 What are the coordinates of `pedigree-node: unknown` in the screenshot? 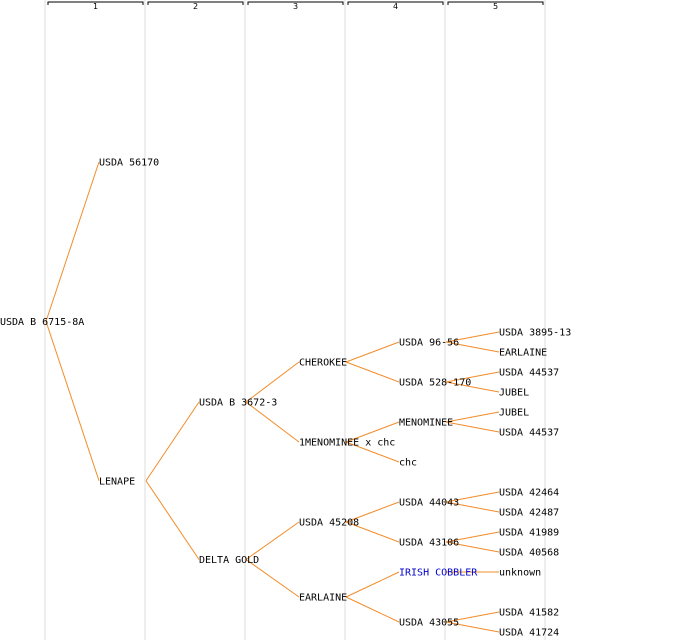 It's located at (520, 573).